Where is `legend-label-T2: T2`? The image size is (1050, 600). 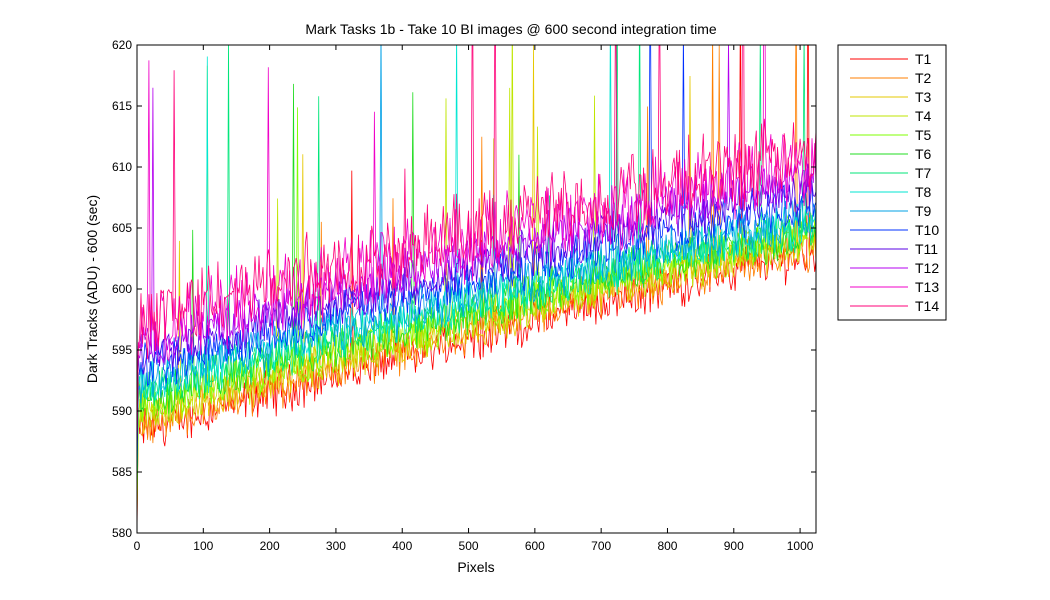 legend-label-T2: T2 is located at coordinates (923, 78).